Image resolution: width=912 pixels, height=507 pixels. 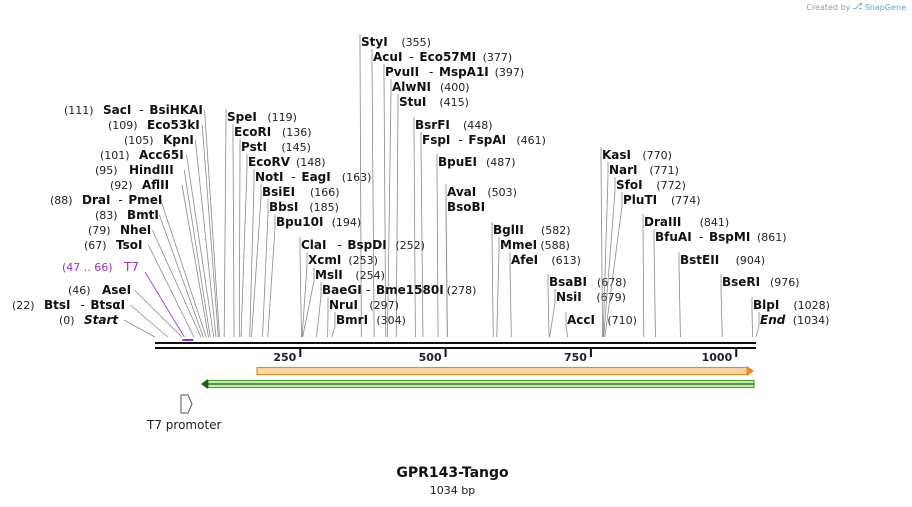 What do you see at coordinates (466, 207) in the screenshot?
I see `site-name: BsoBI` at bounding box center [466, 207].